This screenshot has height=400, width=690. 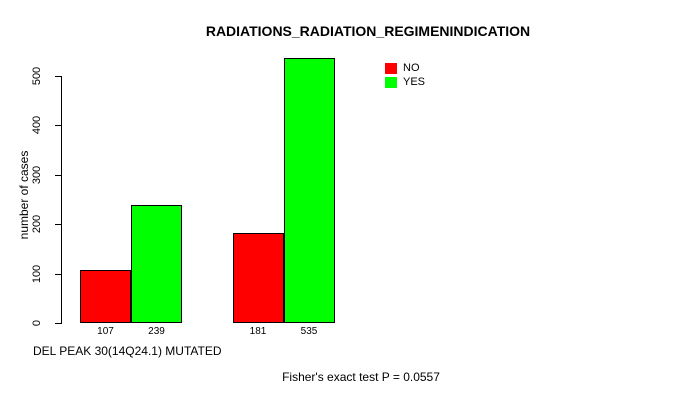 I want to click on y-tick-label: 500, so click(x=37, y=75).